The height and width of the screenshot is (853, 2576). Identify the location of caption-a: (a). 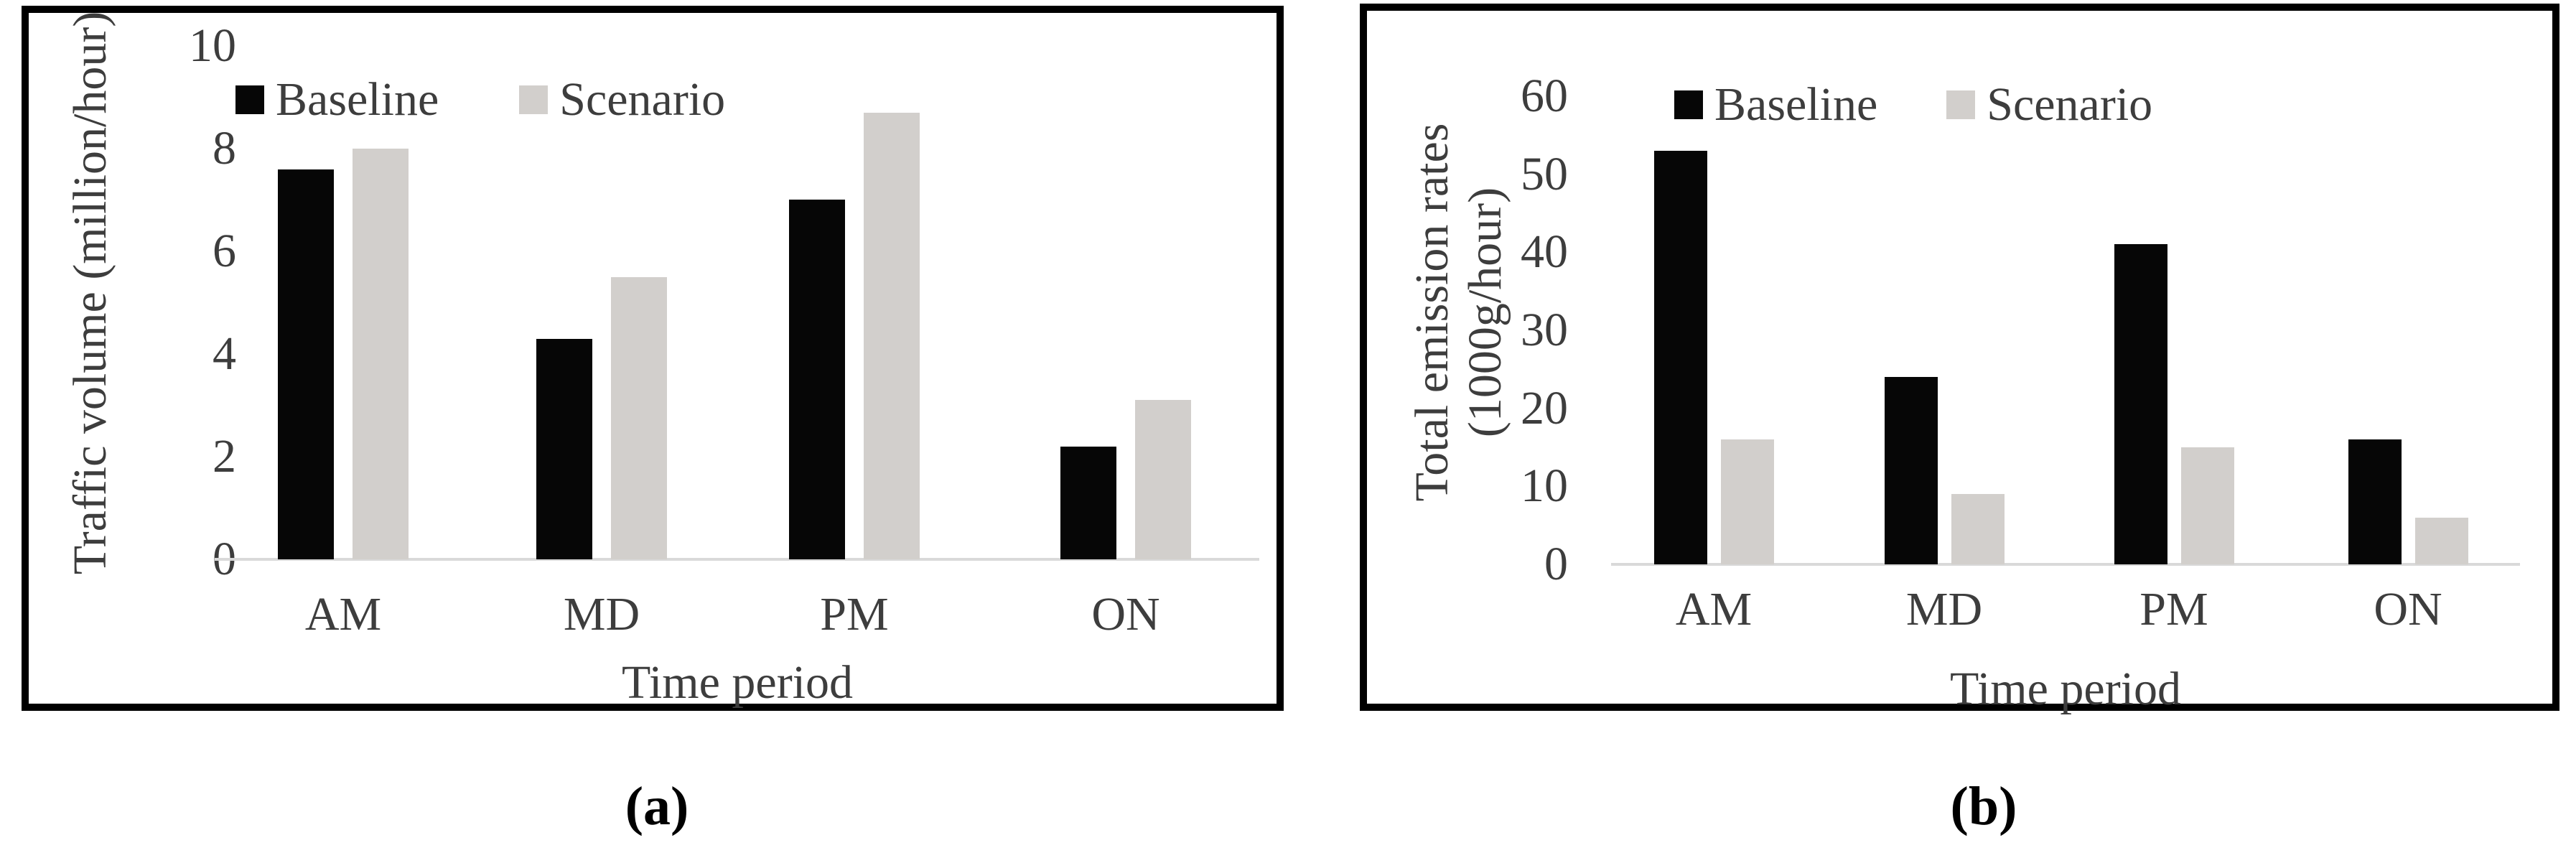
(657, 806).